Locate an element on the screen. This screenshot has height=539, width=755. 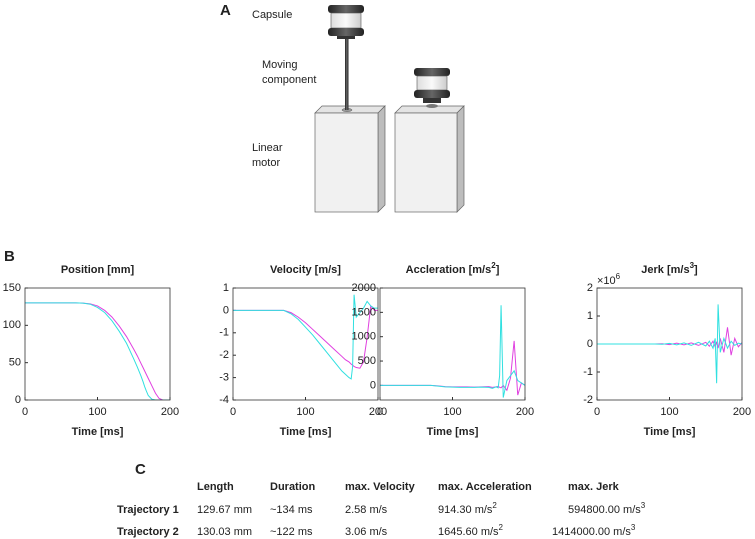
cell-text: ~122 ms is located at coordinates (291, 532).